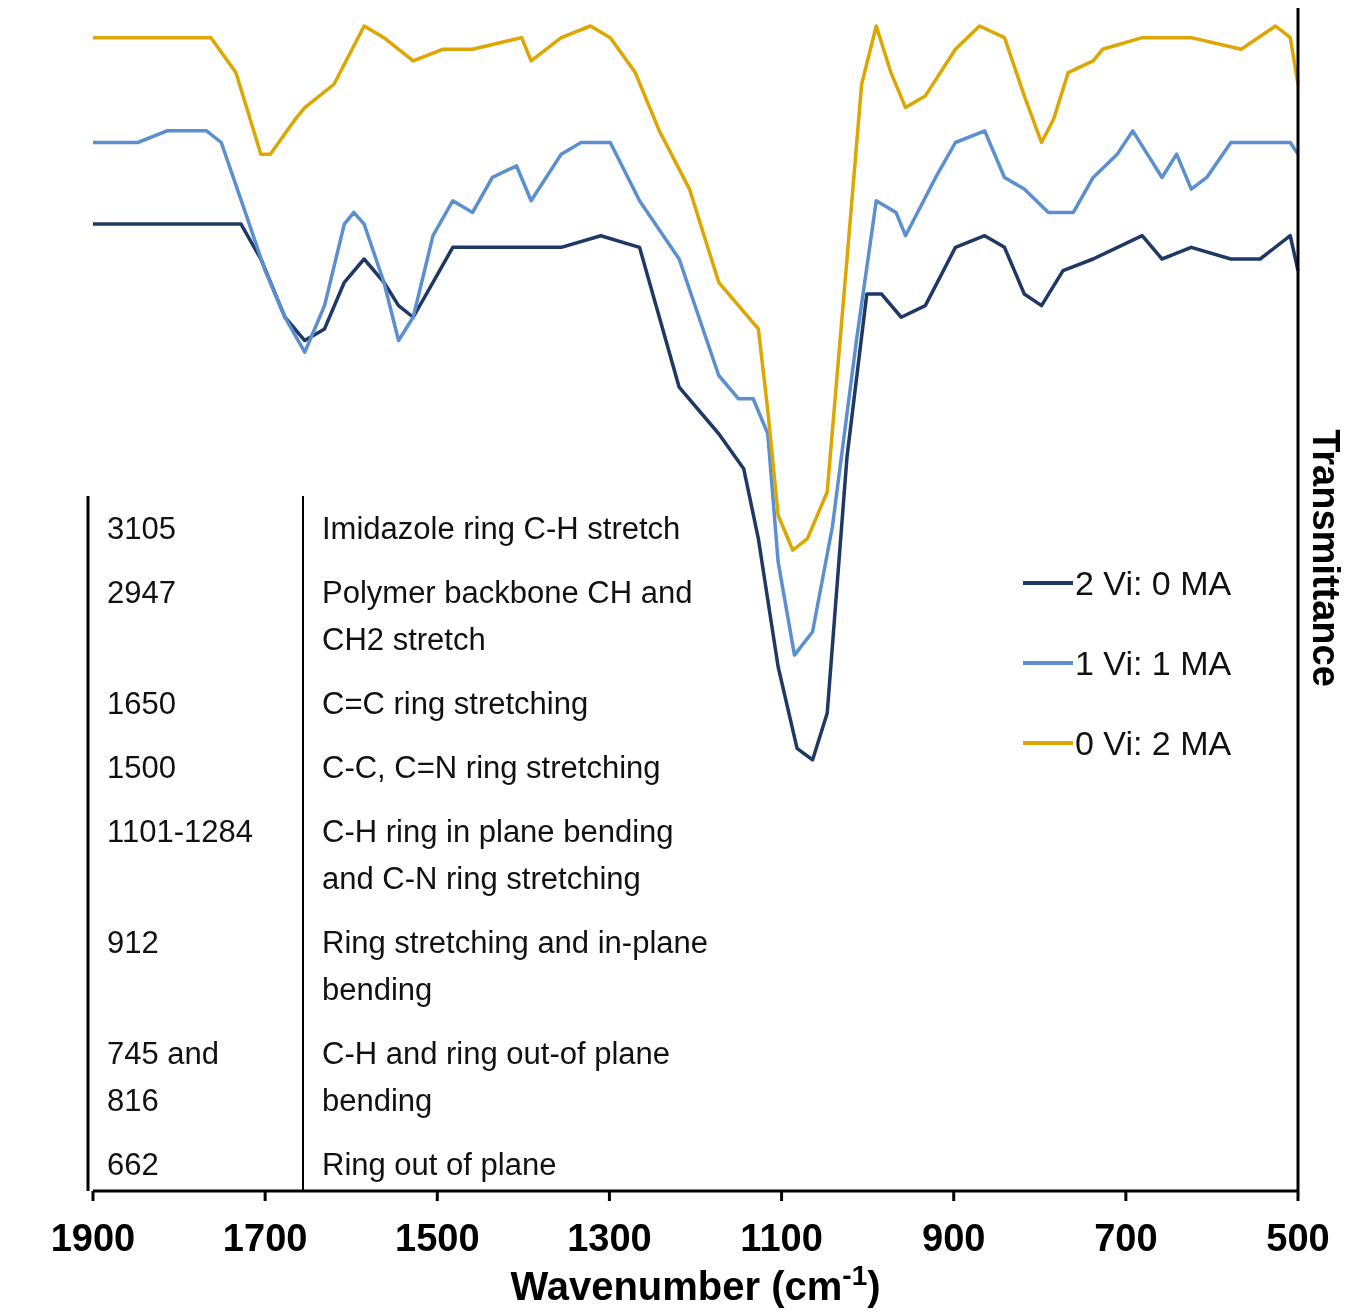  I want to click on annotation: 1650, so click(141, 703).